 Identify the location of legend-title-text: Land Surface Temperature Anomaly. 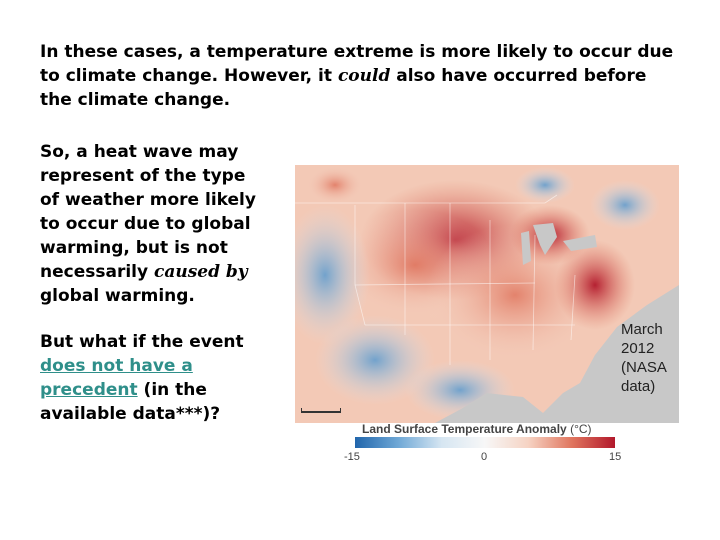
(464, 429).